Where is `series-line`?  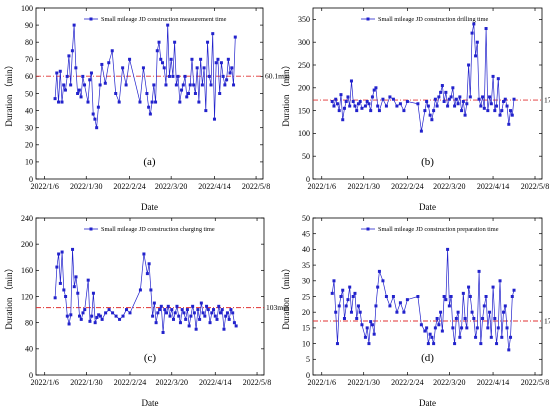 series-line is located at coordinates (423, 299).